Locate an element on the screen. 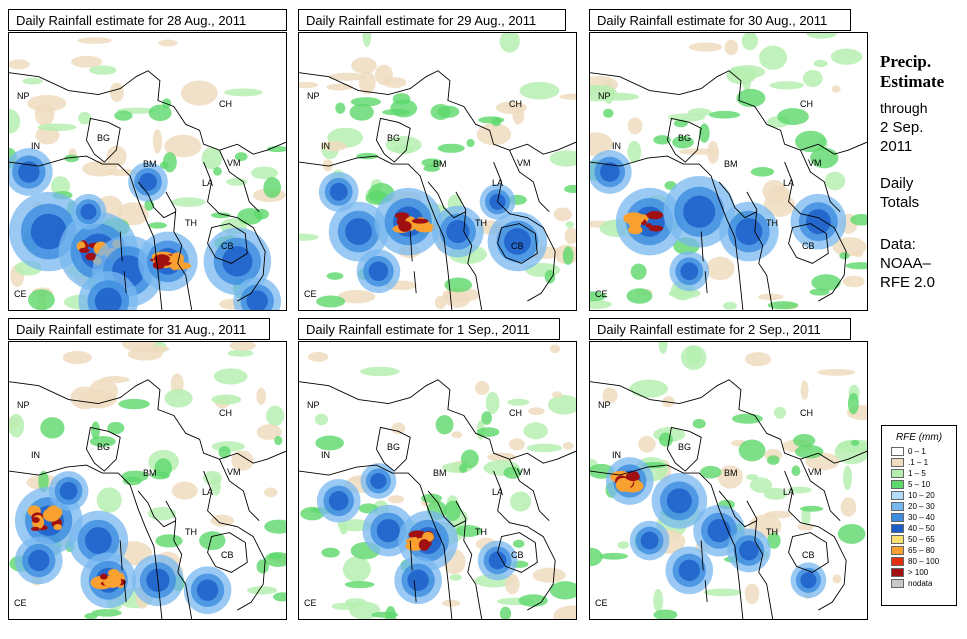  heavy-rain-cell is located at coordinates (112, 581).